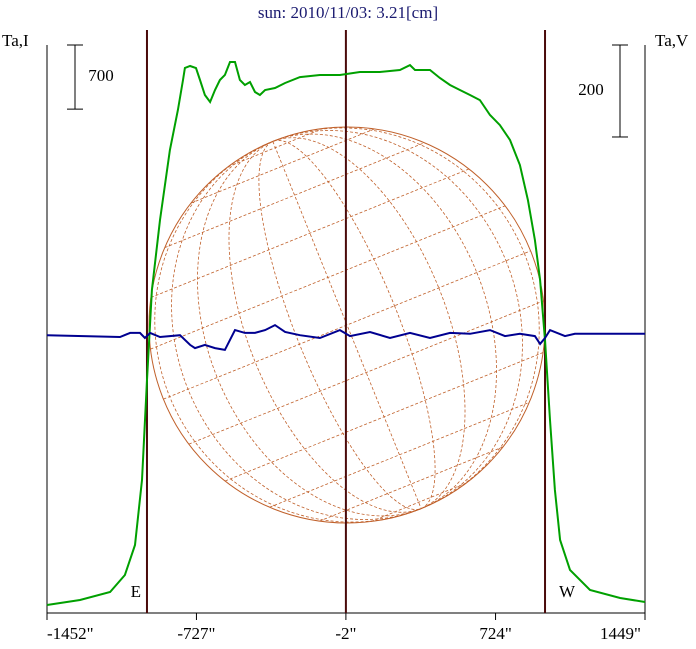 This screenshot has height=649, width=696. What do you see at coordinates (620, 633) in the screenshot?
I see `x-tick-label: 1449"` at bounding box center [620, 633].